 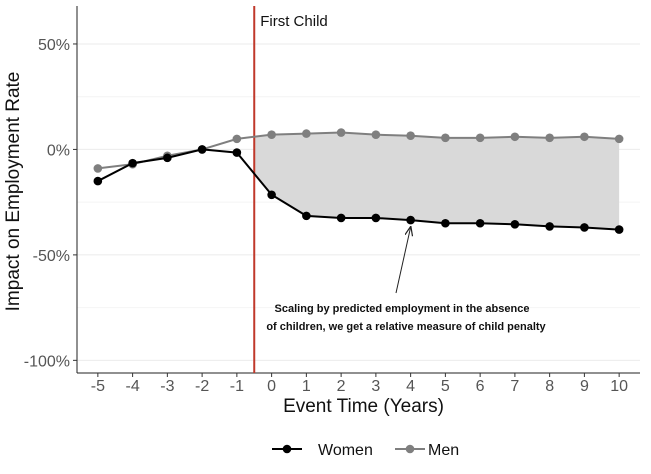 What do you see at coordinates (410, 386) in the screenshot?
I see `x-tick-label: 4` at bounding box center [410, 386].